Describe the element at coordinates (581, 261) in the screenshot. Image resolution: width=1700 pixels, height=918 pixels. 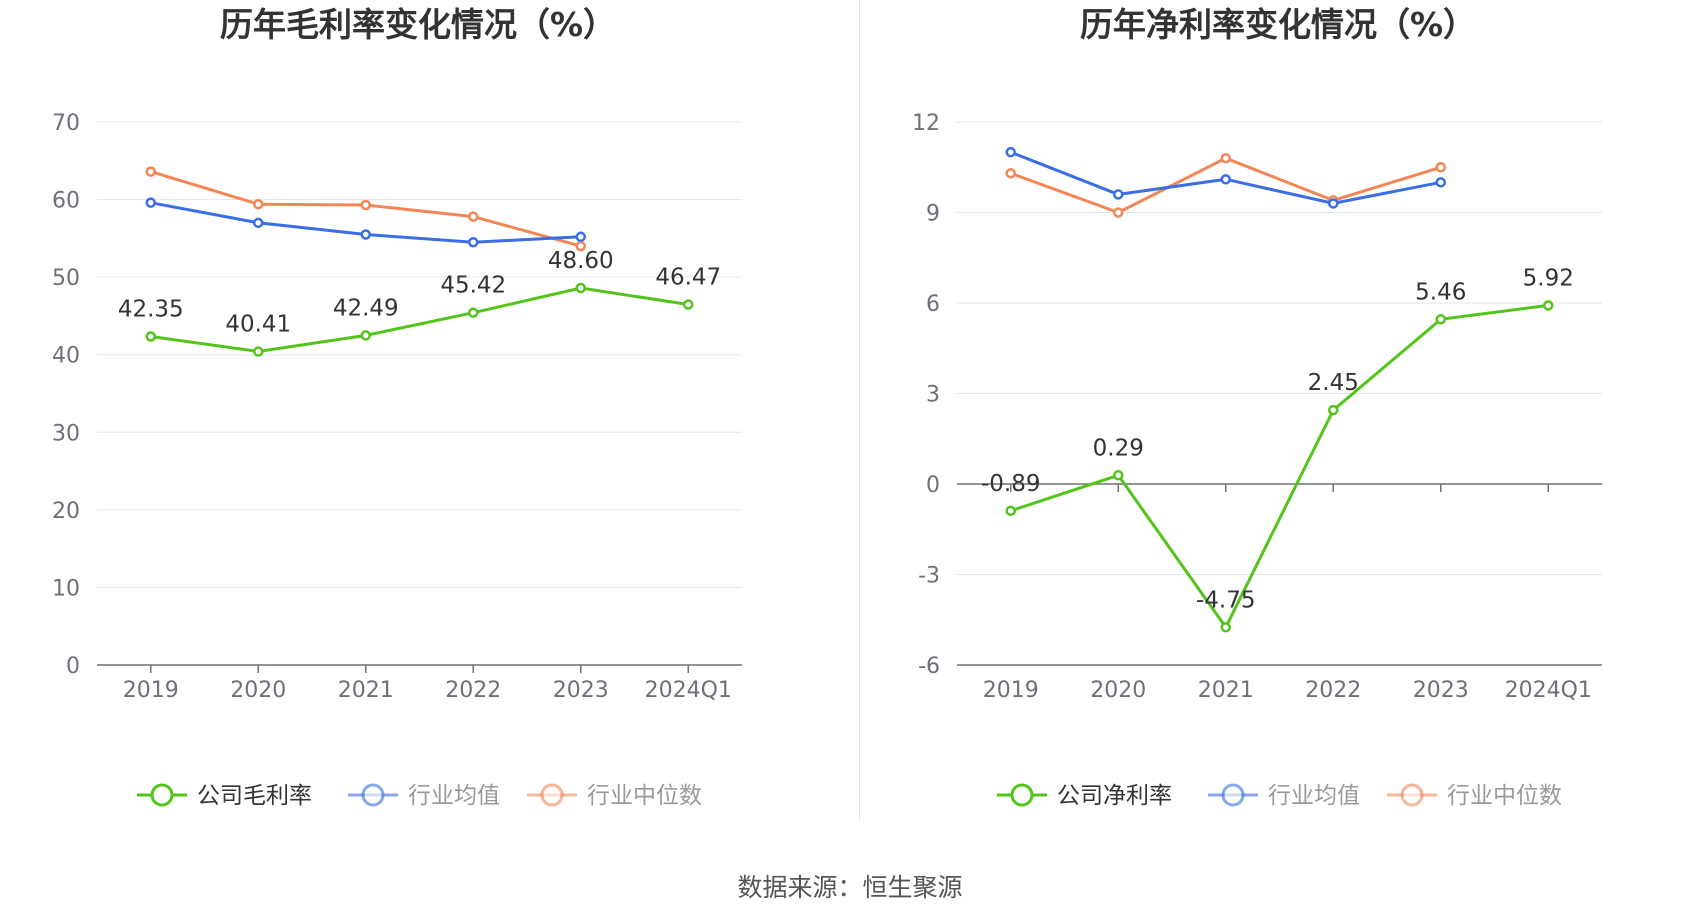
I see `data-label: 48.60` at that location.